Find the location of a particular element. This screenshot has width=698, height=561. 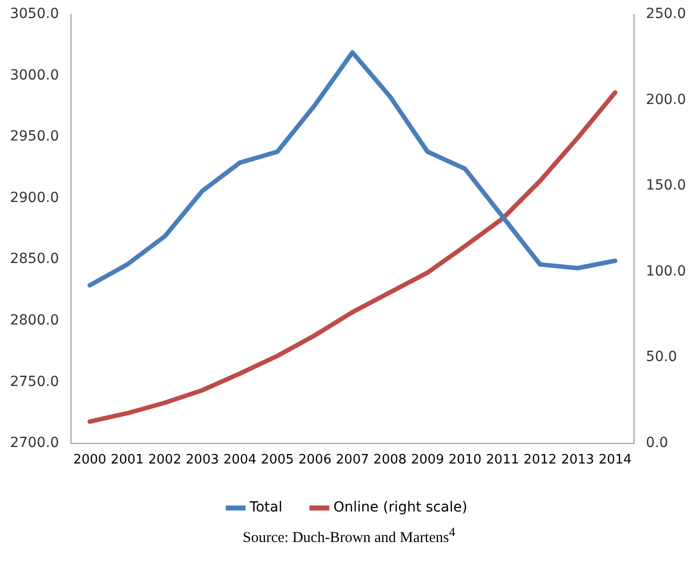

source-note: Source: Duch-Brown and Martens$^{4}$ is located at coordinates (349, 536).